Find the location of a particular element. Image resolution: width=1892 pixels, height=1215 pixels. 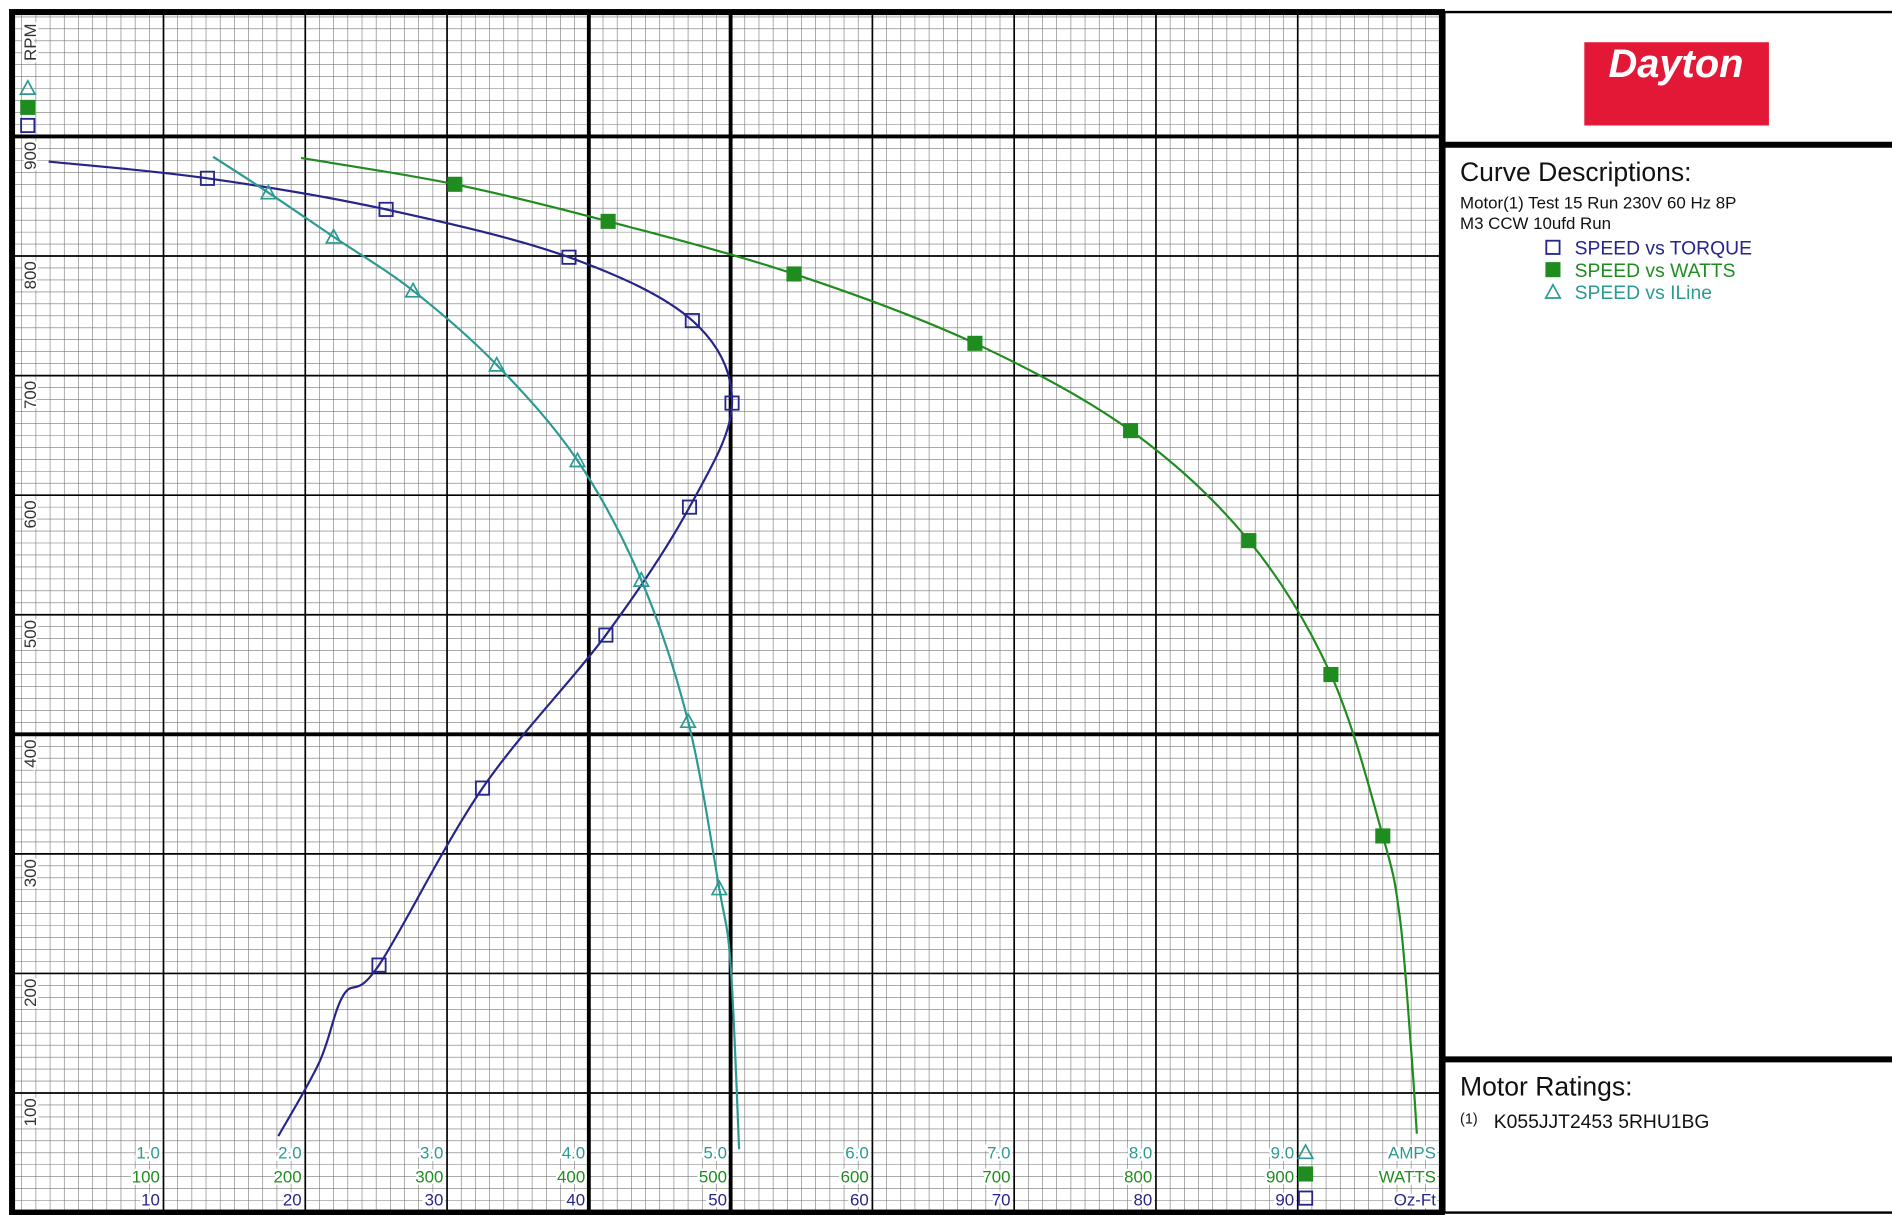

logo-box is located at coordinates (1676, 84).